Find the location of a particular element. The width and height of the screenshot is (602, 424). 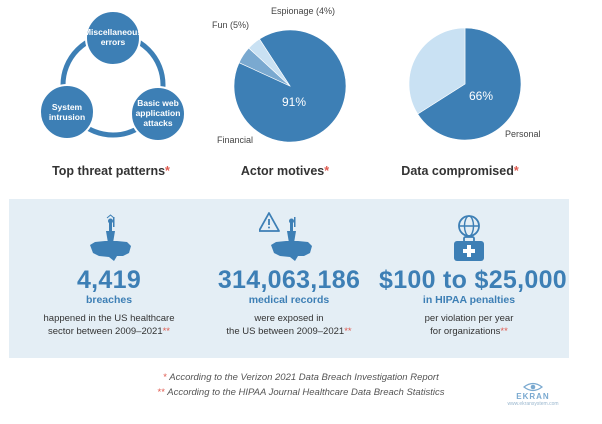

footnote-verizon-mark: * is located at coordinates (165, 377).